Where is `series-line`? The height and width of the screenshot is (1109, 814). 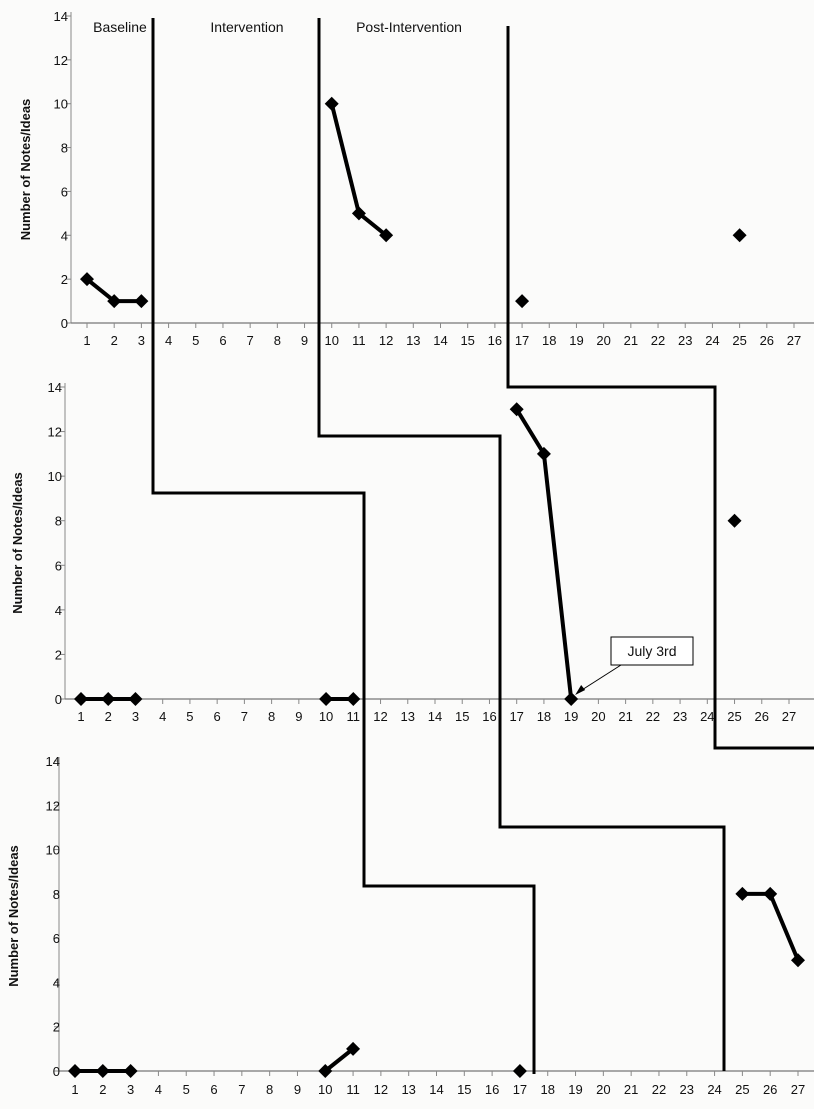 series-line is located at coordinates (339, 1060).